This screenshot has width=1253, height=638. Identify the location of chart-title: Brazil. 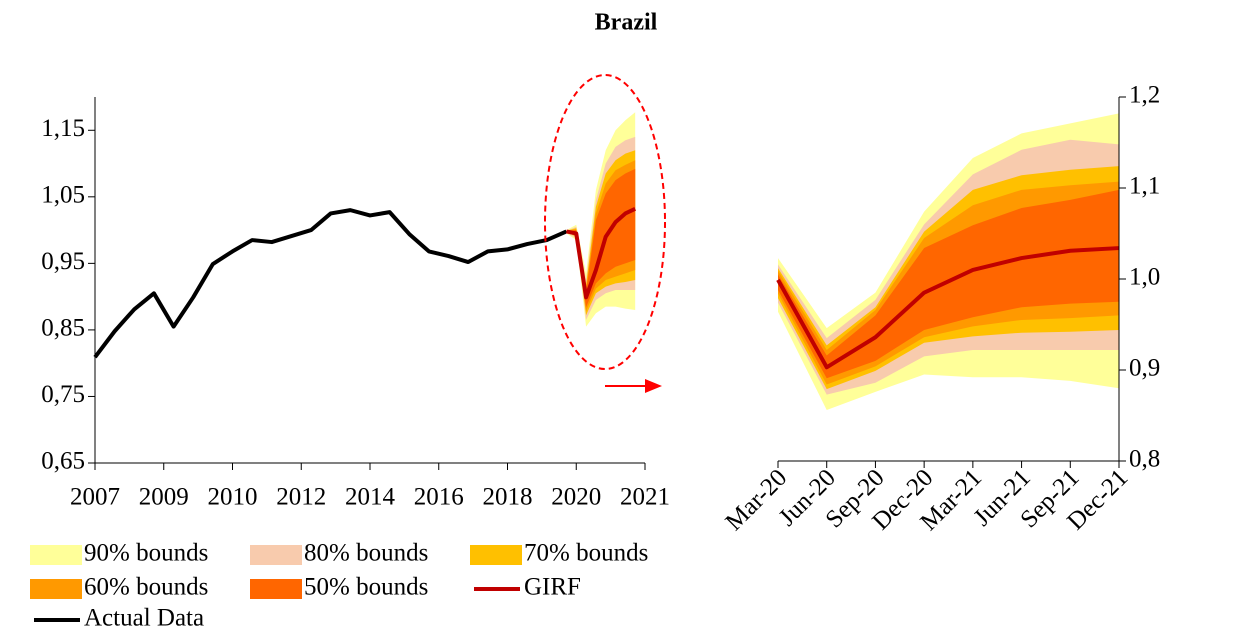
(626, 23).